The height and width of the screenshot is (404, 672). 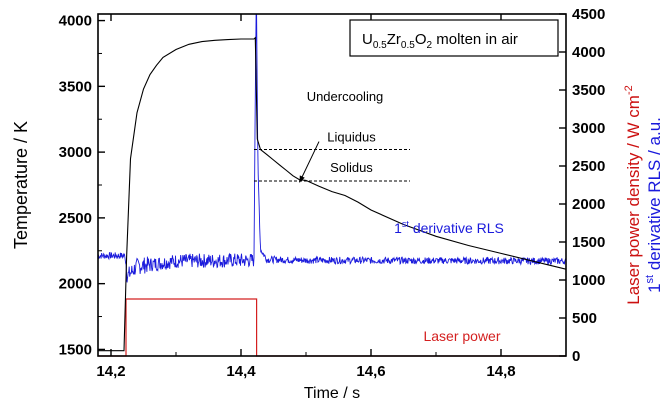 What do you see at coordinates (588, 280) in the screenshot?
I see `y-right-tick-label: 1000` at bounding box center [588, 280].